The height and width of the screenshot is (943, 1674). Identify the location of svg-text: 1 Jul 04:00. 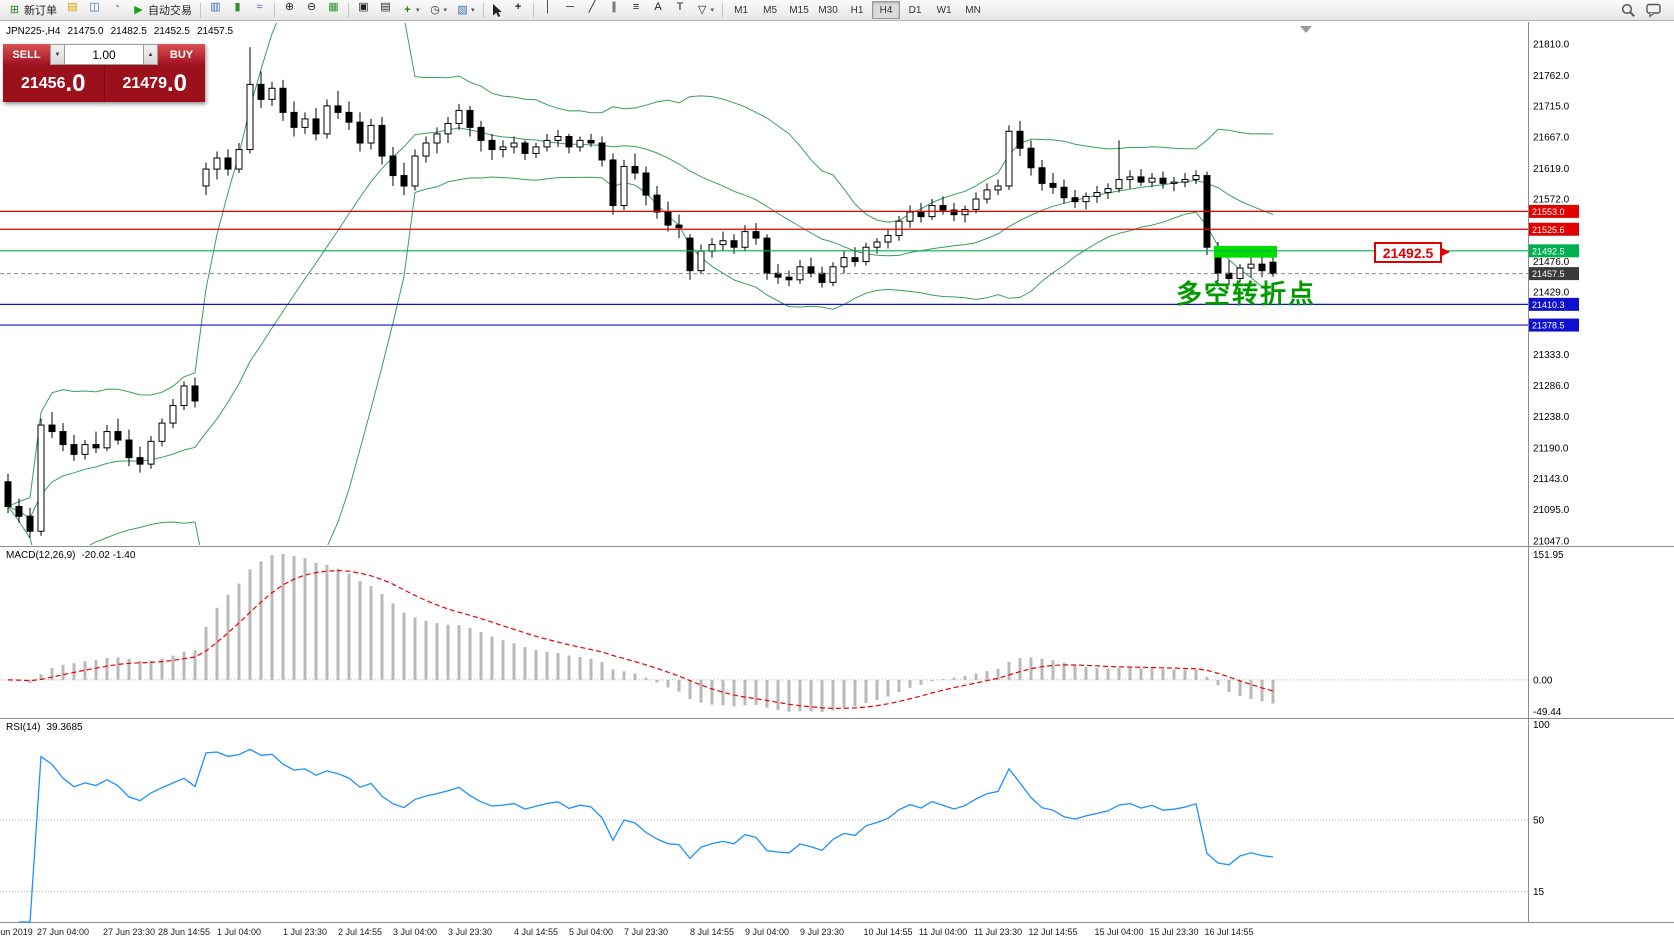
(239, 932).